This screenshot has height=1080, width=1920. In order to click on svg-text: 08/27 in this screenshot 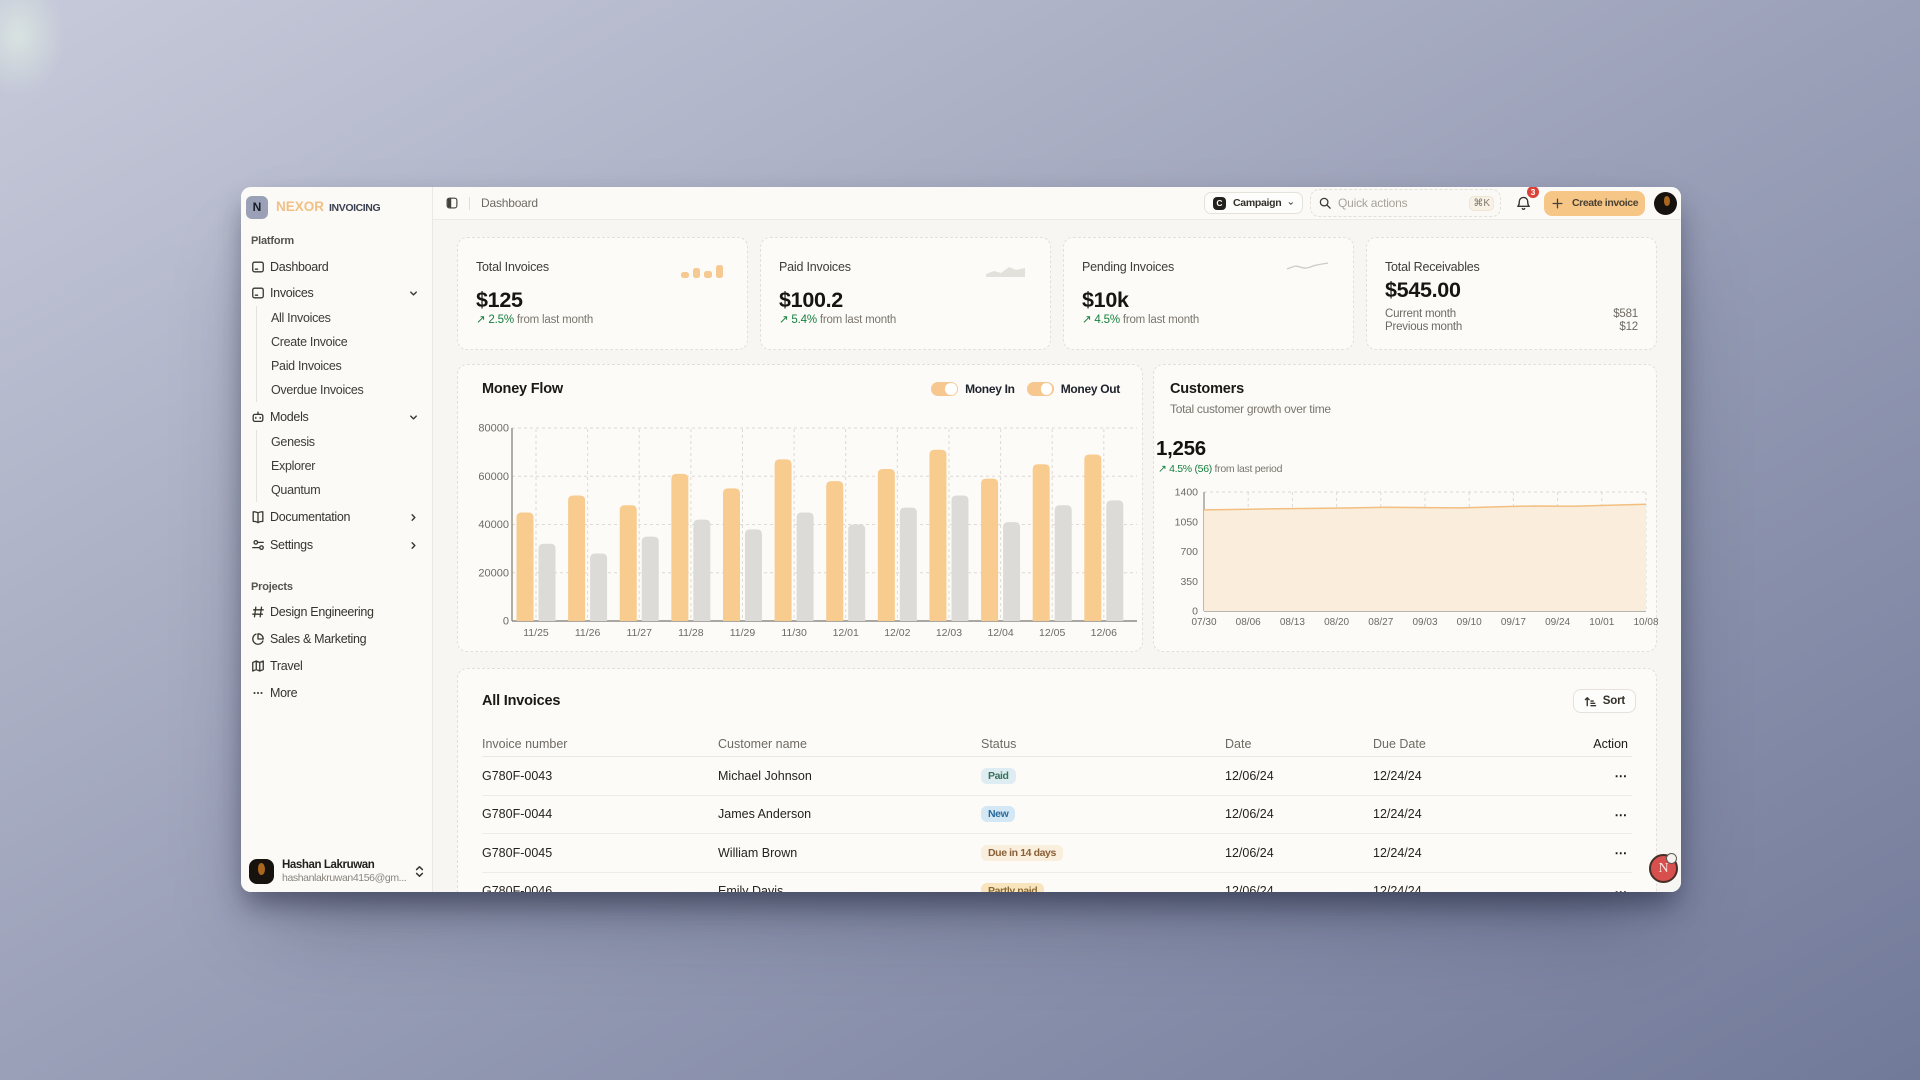, I will do `click(1380, 622)`.